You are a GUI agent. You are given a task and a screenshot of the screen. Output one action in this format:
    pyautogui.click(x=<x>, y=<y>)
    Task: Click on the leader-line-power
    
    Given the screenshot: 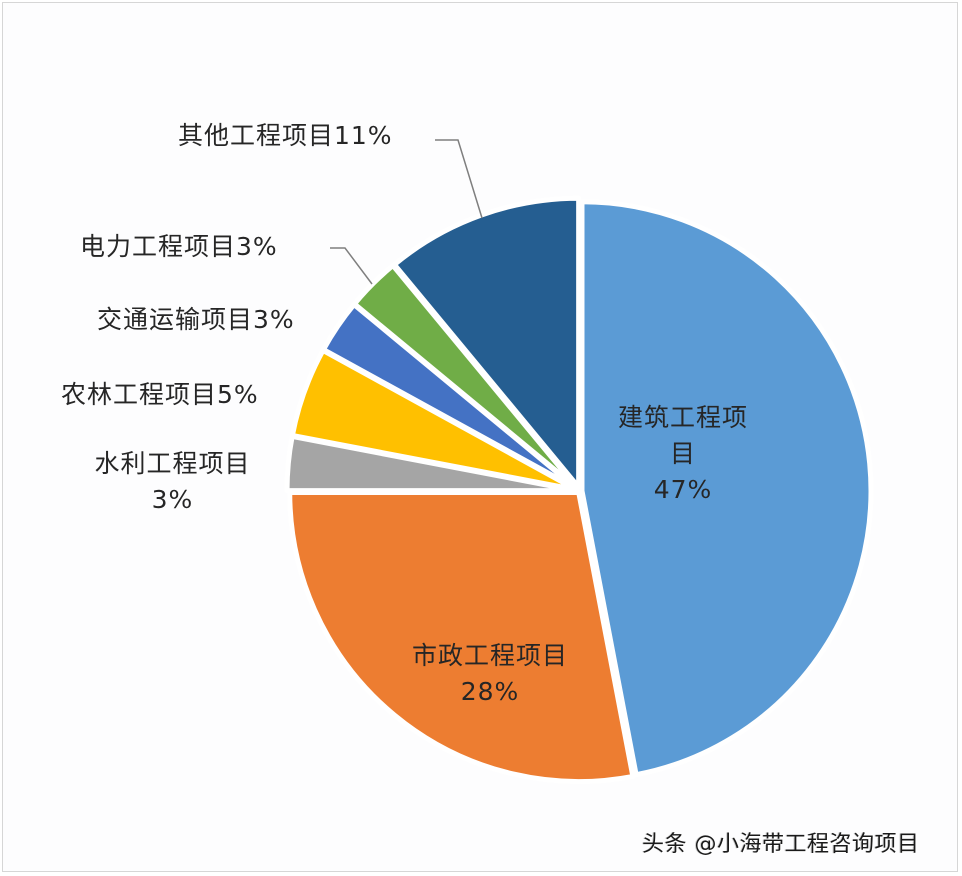 What is the action you would take?
    pyautogui.click(x=351, y=266)
    